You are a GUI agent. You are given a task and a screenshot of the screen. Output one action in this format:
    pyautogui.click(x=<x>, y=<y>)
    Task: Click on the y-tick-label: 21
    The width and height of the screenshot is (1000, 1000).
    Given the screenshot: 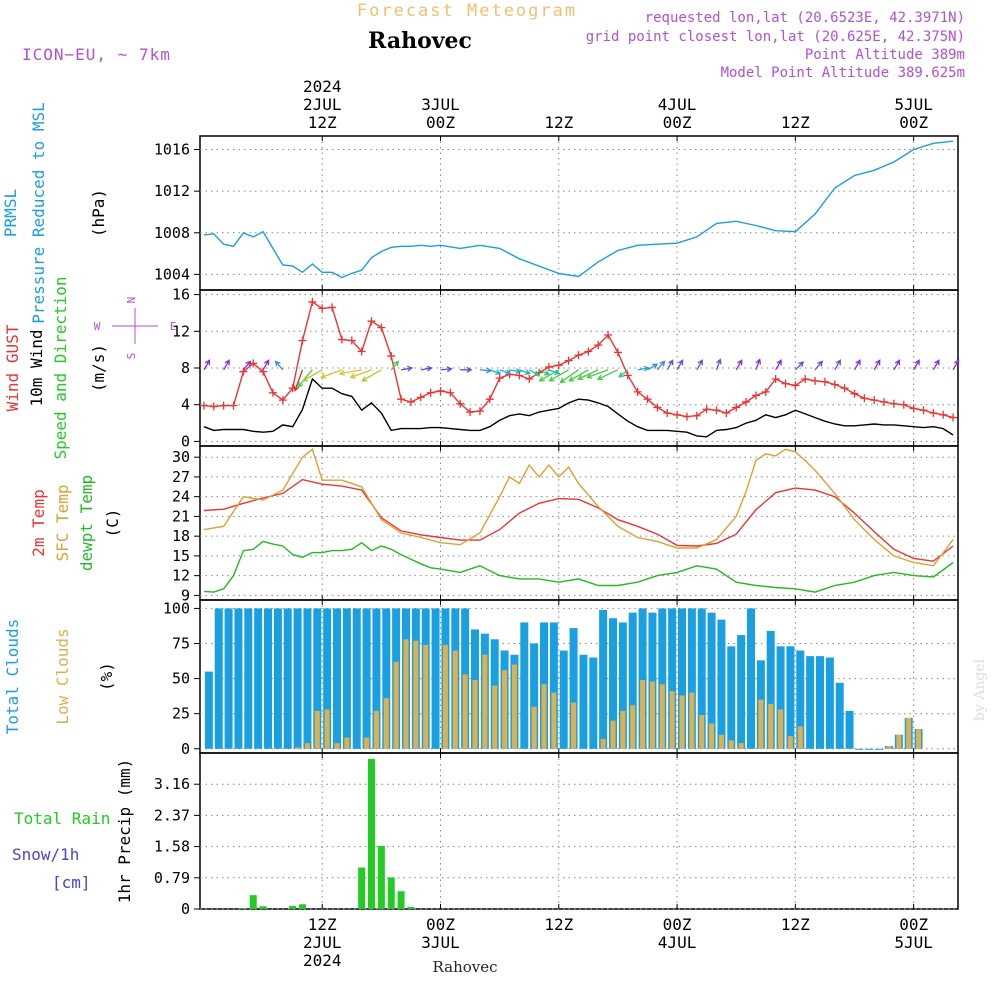 What is the action you would take?
    pyautogui.click(x=181, y=516)
    